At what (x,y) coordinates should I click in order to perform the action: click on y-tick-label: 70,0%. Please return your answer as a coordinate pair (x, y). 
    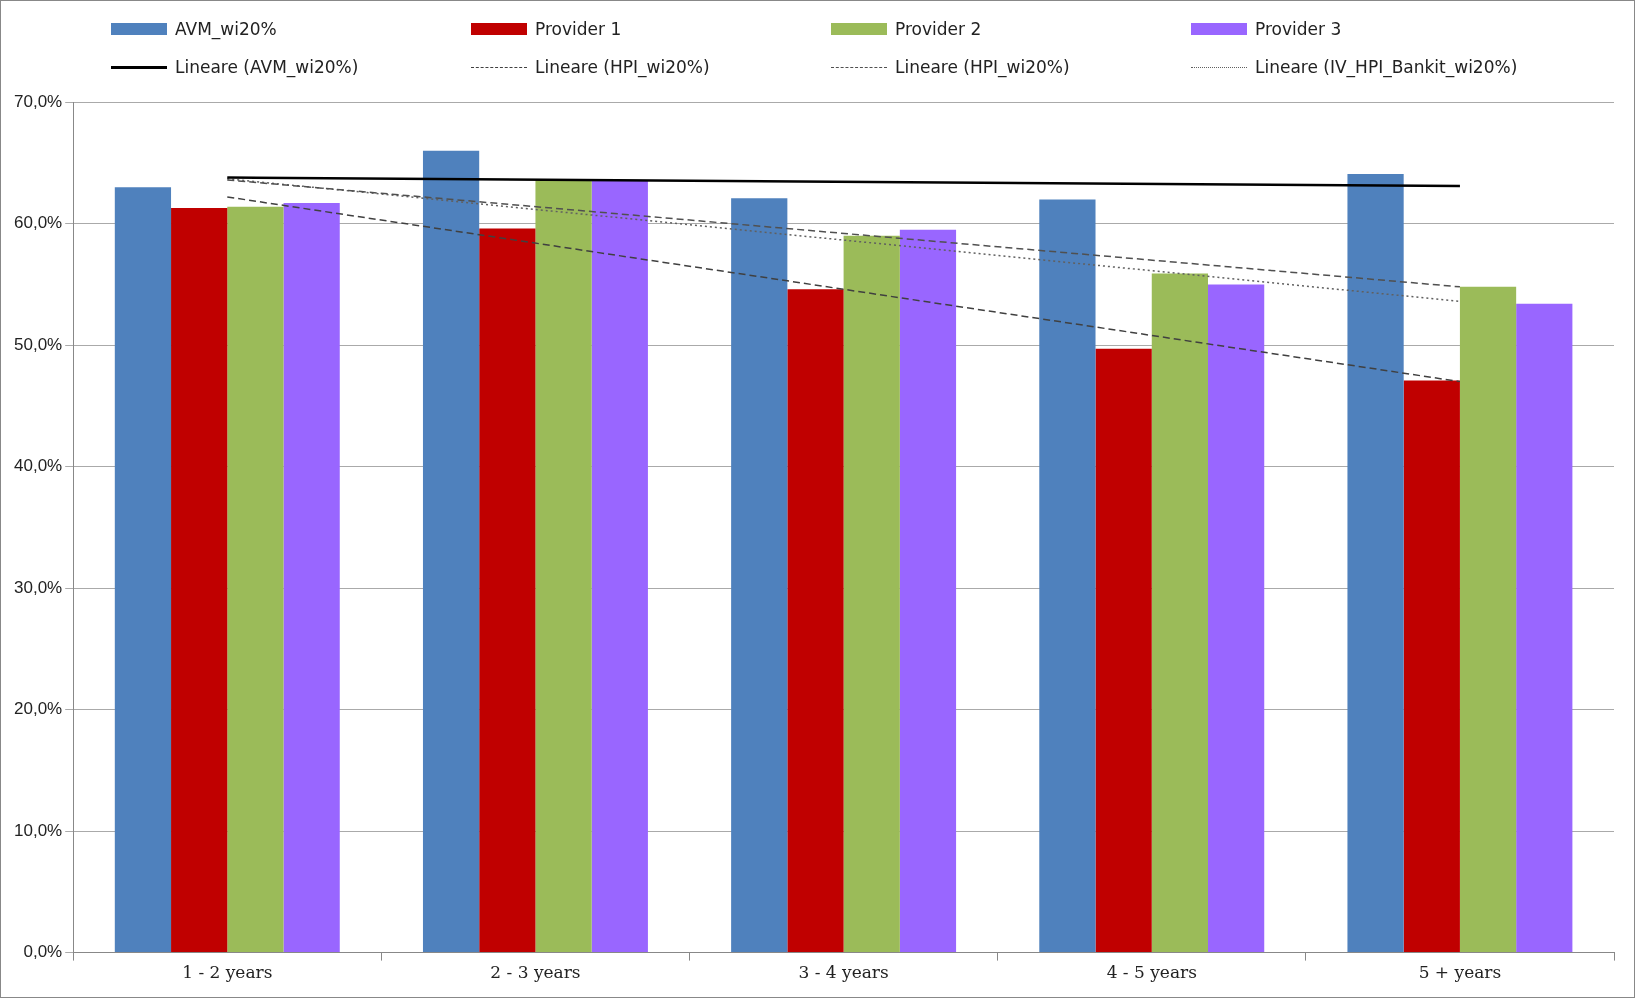
    Looking at the image, I should click on (38, 101).